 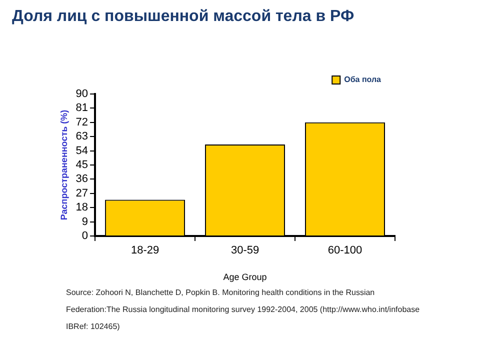 What do you see at coordinates (82, 108) in the screenshot?
I see `y-tick-label: 81` at bounding box center [82, 108].